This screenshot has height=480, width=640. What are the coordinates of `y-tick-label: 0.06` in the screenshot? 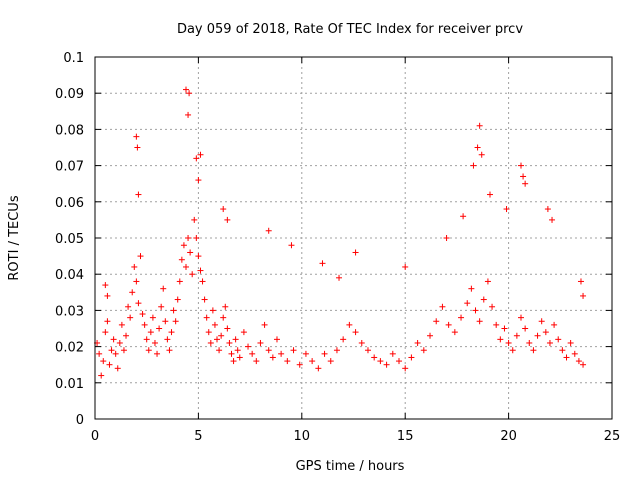 It's located at (69, 203).